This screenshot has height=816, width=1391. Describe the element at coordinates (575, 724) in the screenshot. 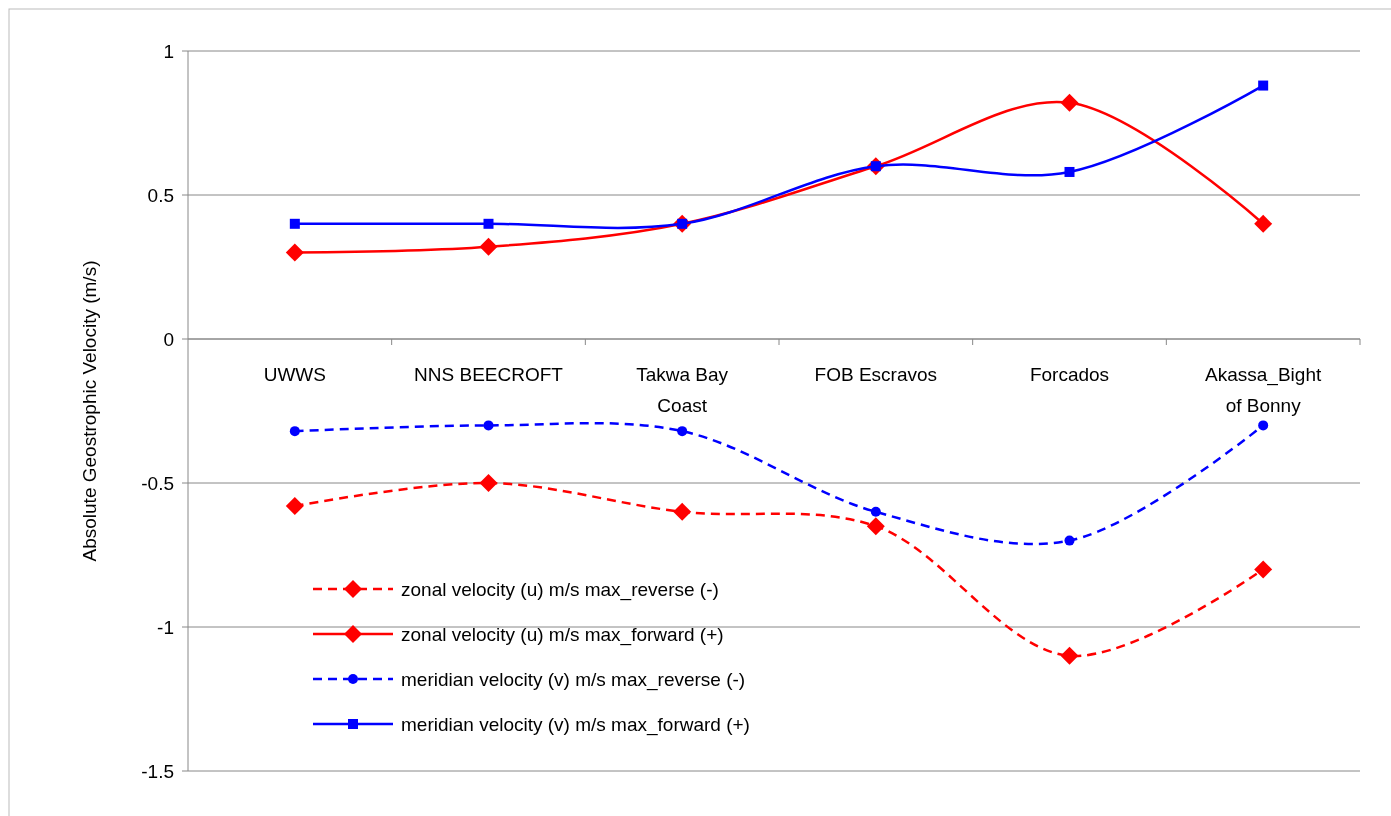

I see `legend-label: meridian velocity (v) m/s max_forward (+)` at that location.